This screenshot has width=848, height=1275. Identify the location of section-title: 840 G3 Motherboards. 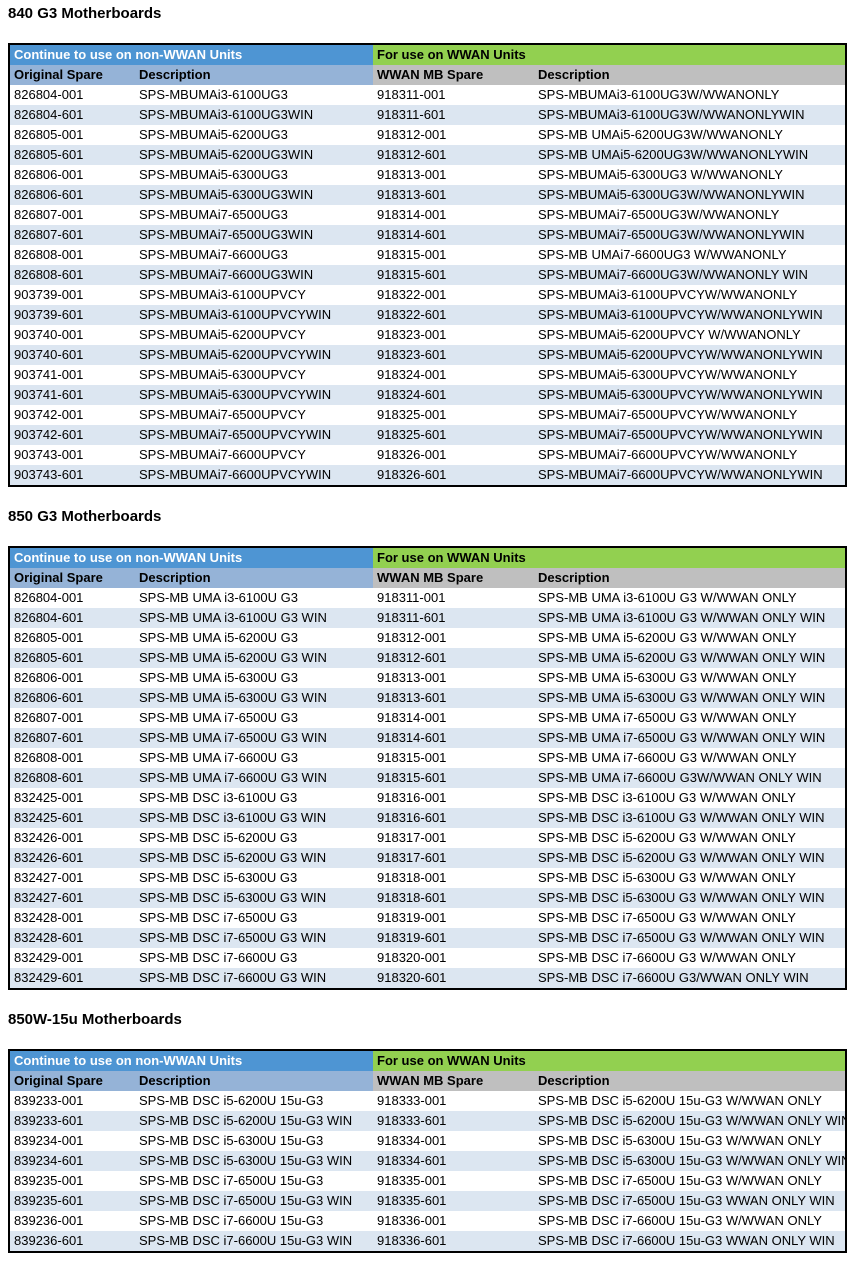
(85, 13).